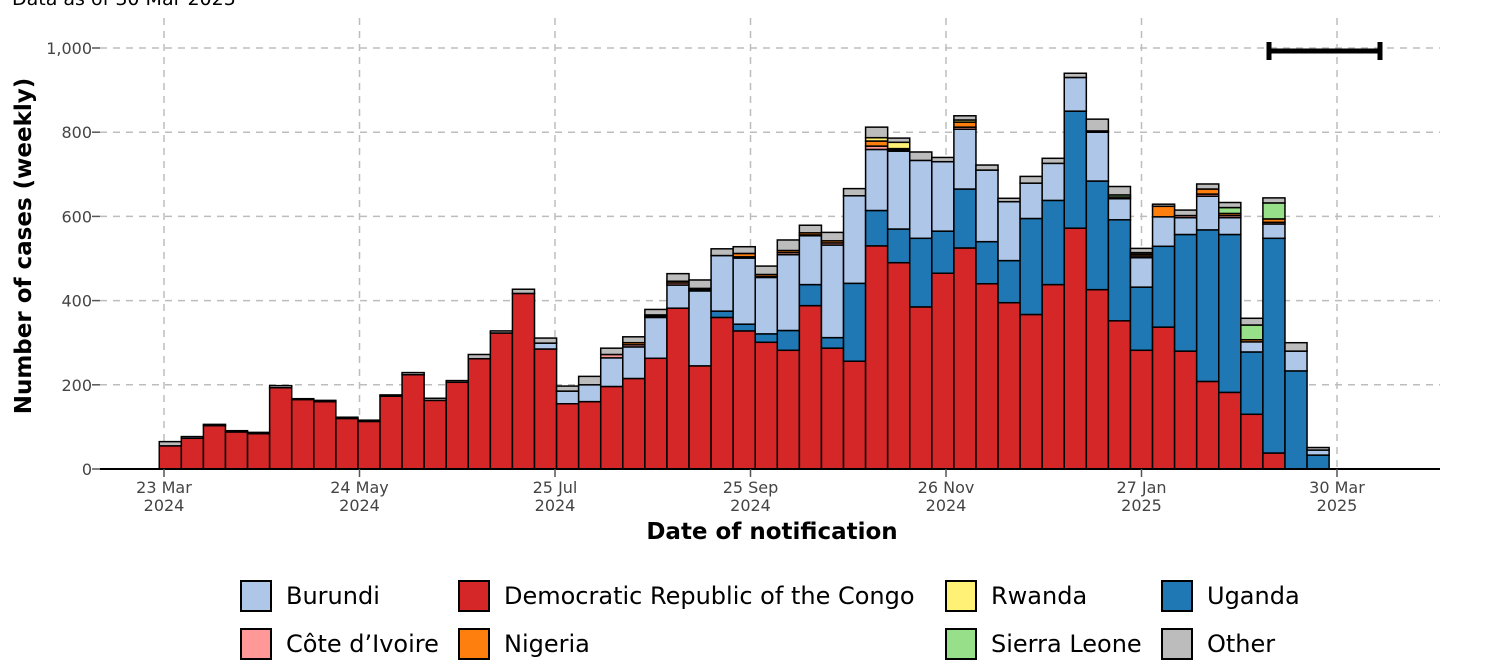  I want to click on x-tick-label: 2025, so click(1337, 505).